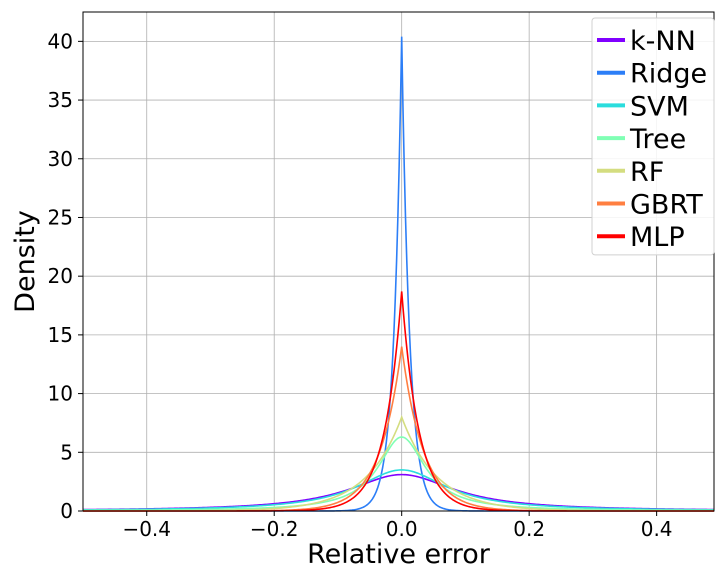 This screenshot has height=570, width=715. What do you see at coordinates (60, 159) in the screenshot?
I see `y-tick-label: 30` at bounding box center [60, 159].